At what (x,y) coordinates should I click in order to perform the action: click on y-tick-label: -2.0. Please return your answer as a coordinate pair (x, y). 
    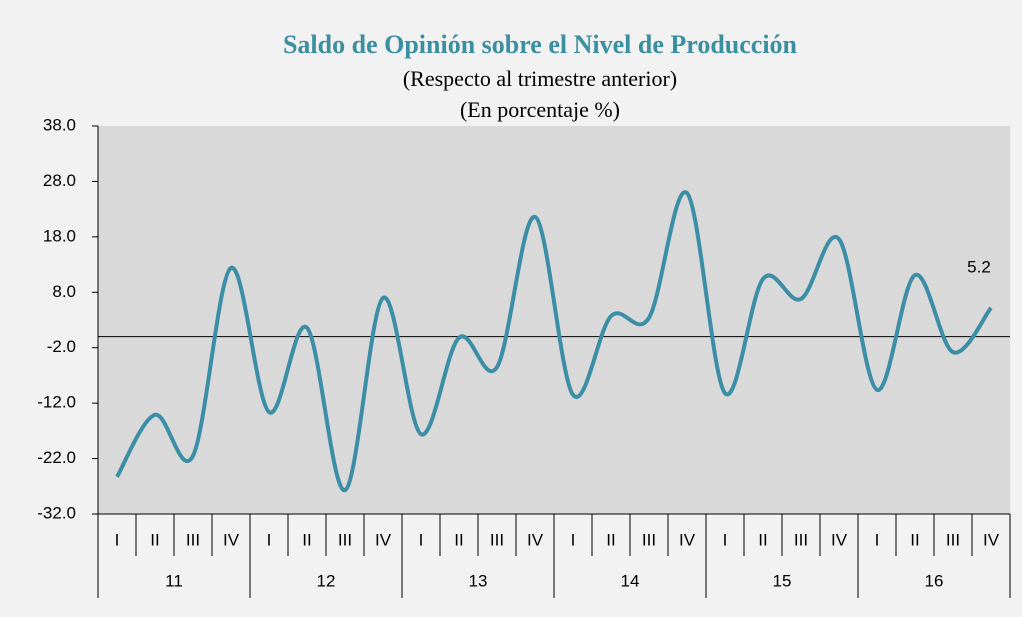
    Looking at the image, I should click on (61, 346).